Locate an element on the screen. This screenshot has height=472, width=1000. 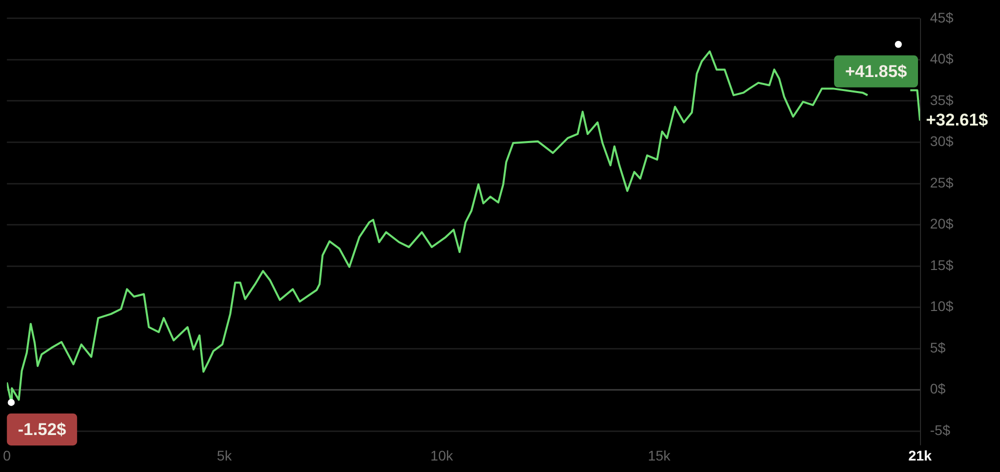
annotation: -1.52$ is located at coordinates (42, 430).